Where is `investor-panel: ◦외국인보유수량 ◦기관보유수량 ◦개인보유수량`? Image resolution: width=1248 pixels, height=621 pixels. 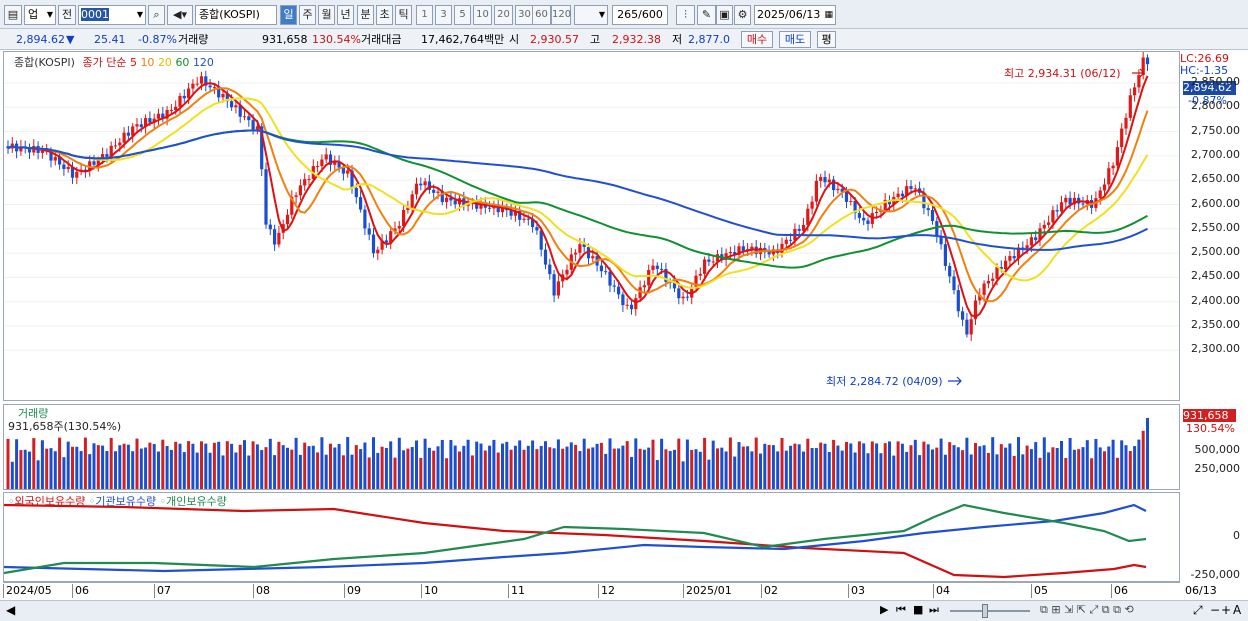 investor-panel: ◦외국인보유수량 ◦기관보유수량 ◦개인보유수량 is located at coordinates (591, 537).